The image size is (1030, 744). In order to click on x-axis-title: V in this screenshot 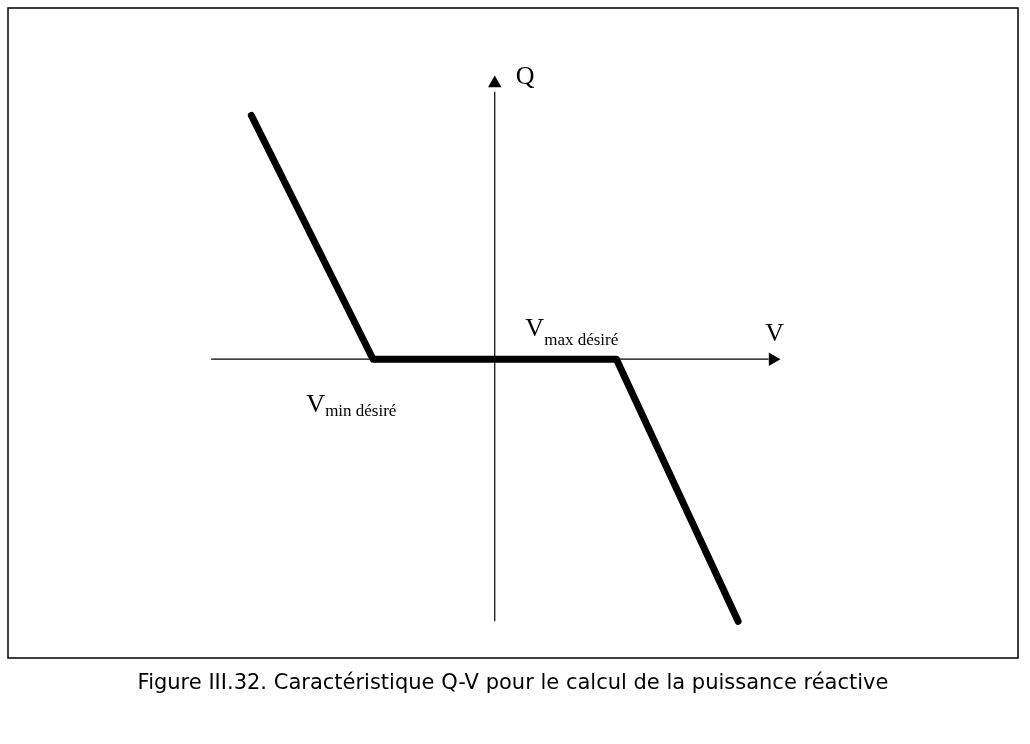, I will do `click(775, 332)`.